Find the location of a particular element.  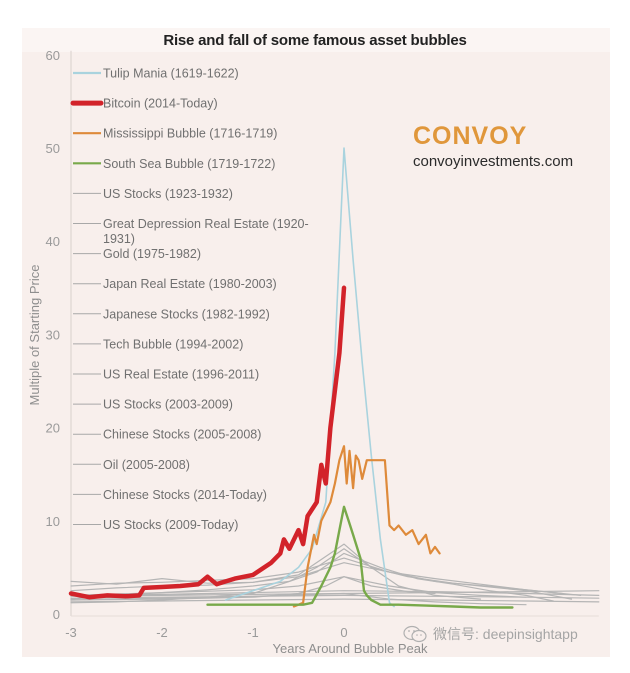

legend-item: US Stocks (2009-Today) is located at coordinates (155, 525).